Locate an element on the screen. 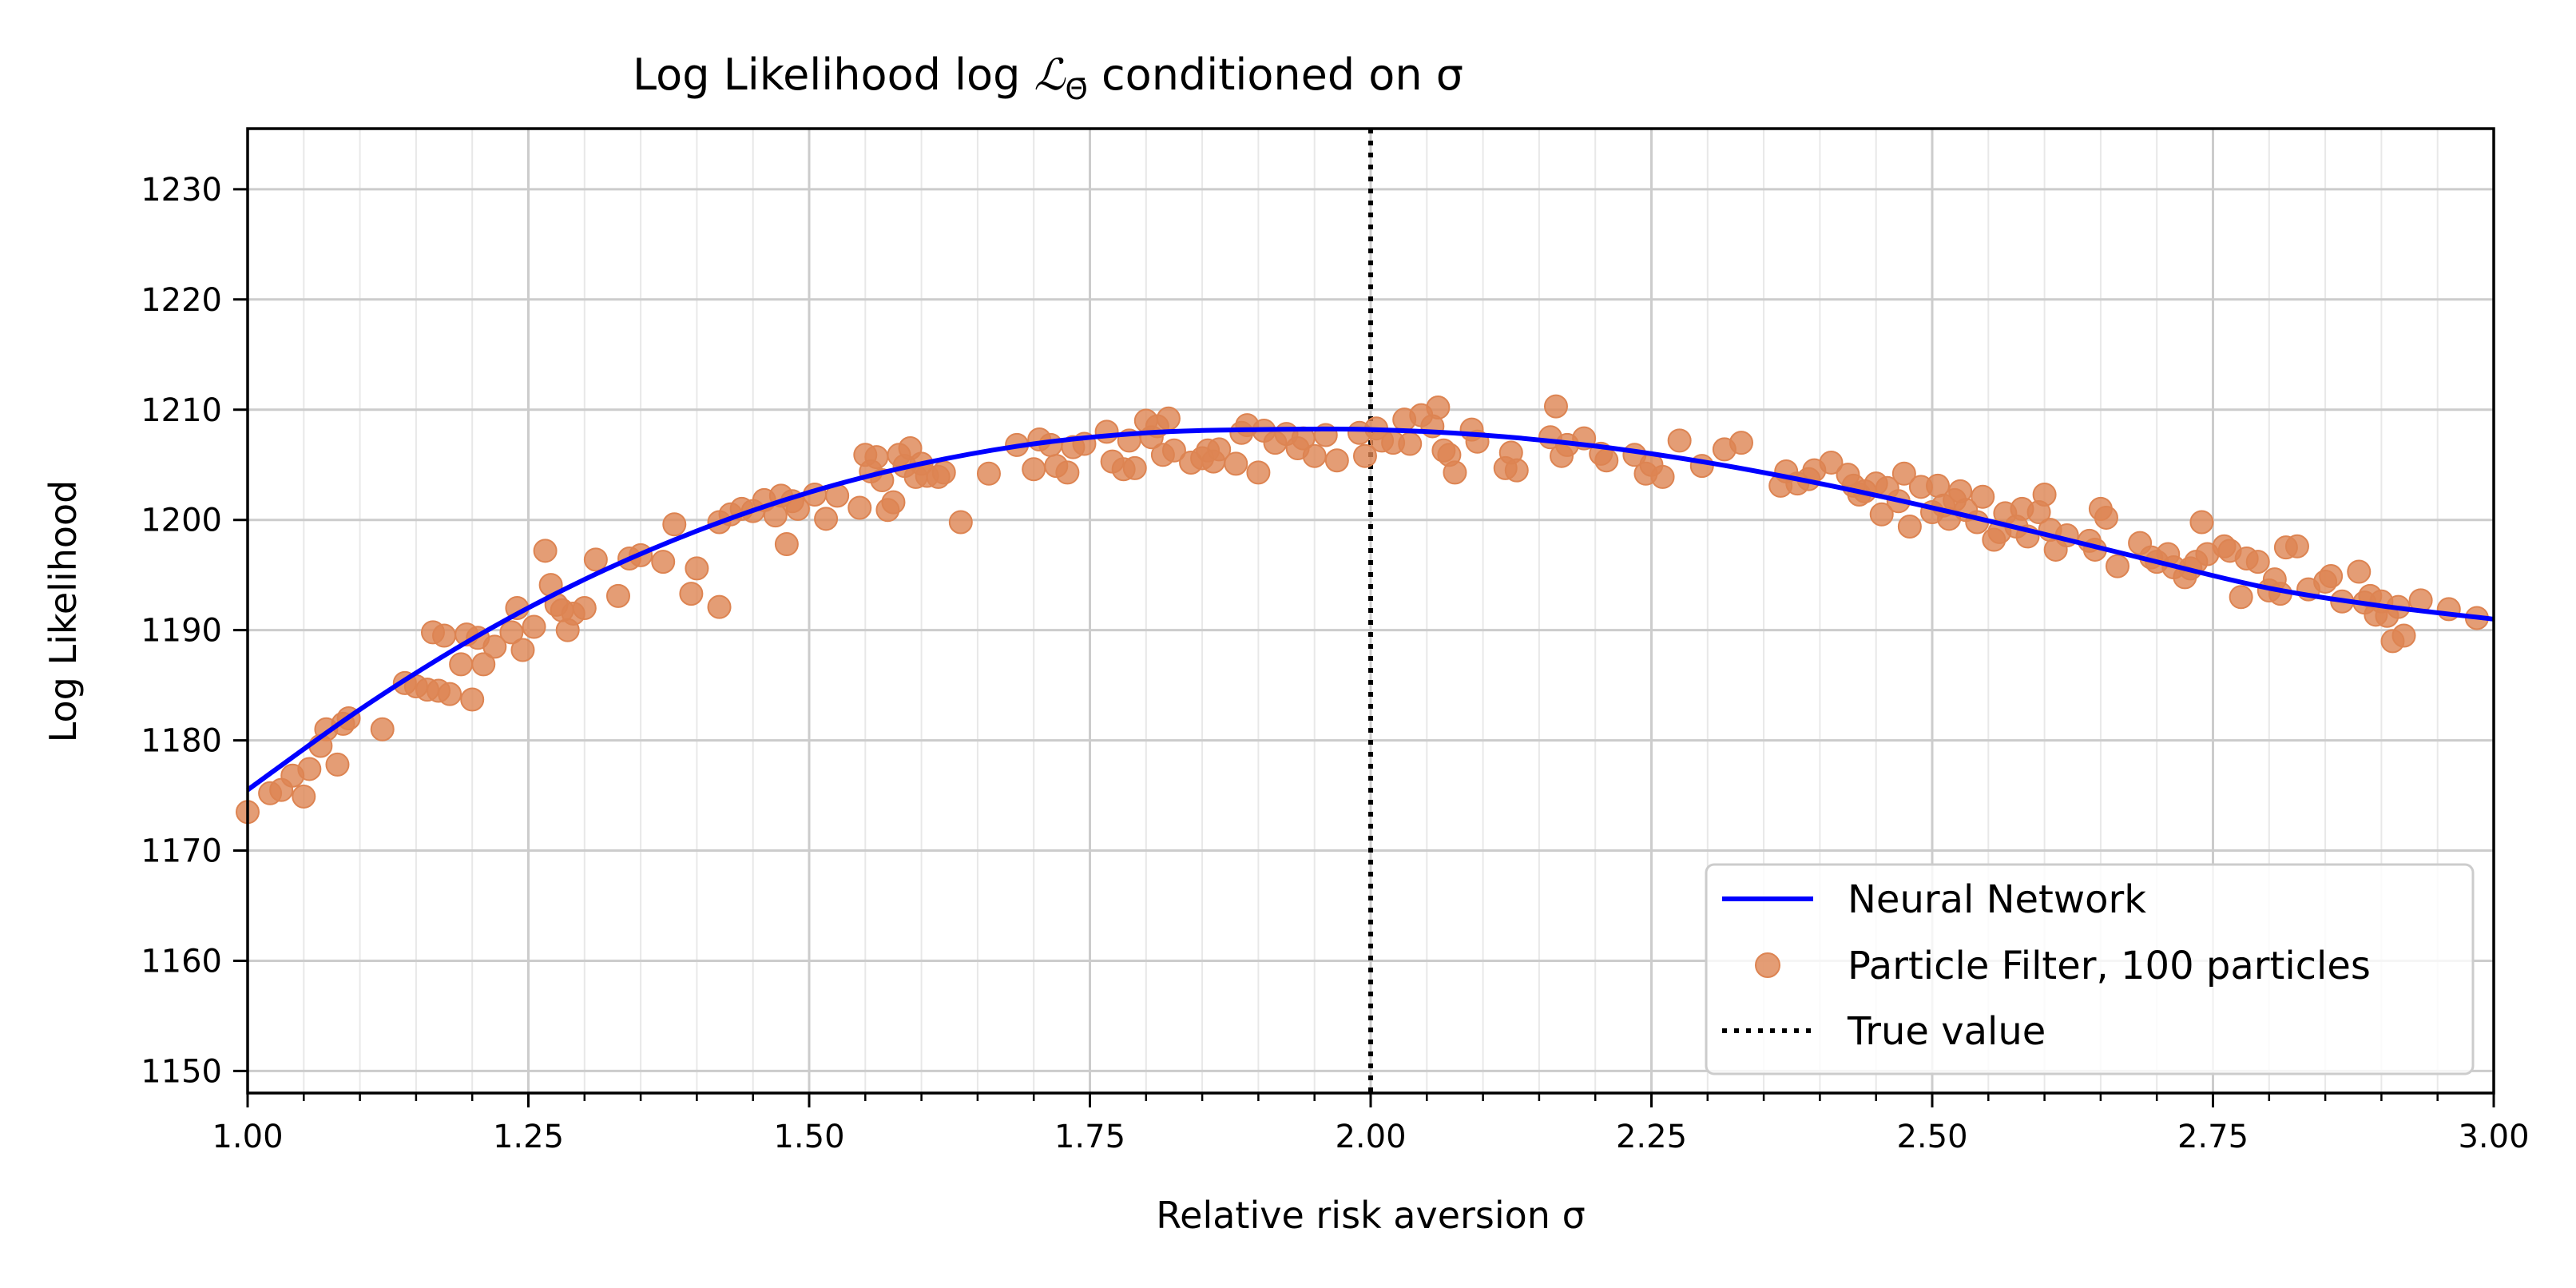  x-tick-label: 2.75 is located at coordinates (2213, 1137).